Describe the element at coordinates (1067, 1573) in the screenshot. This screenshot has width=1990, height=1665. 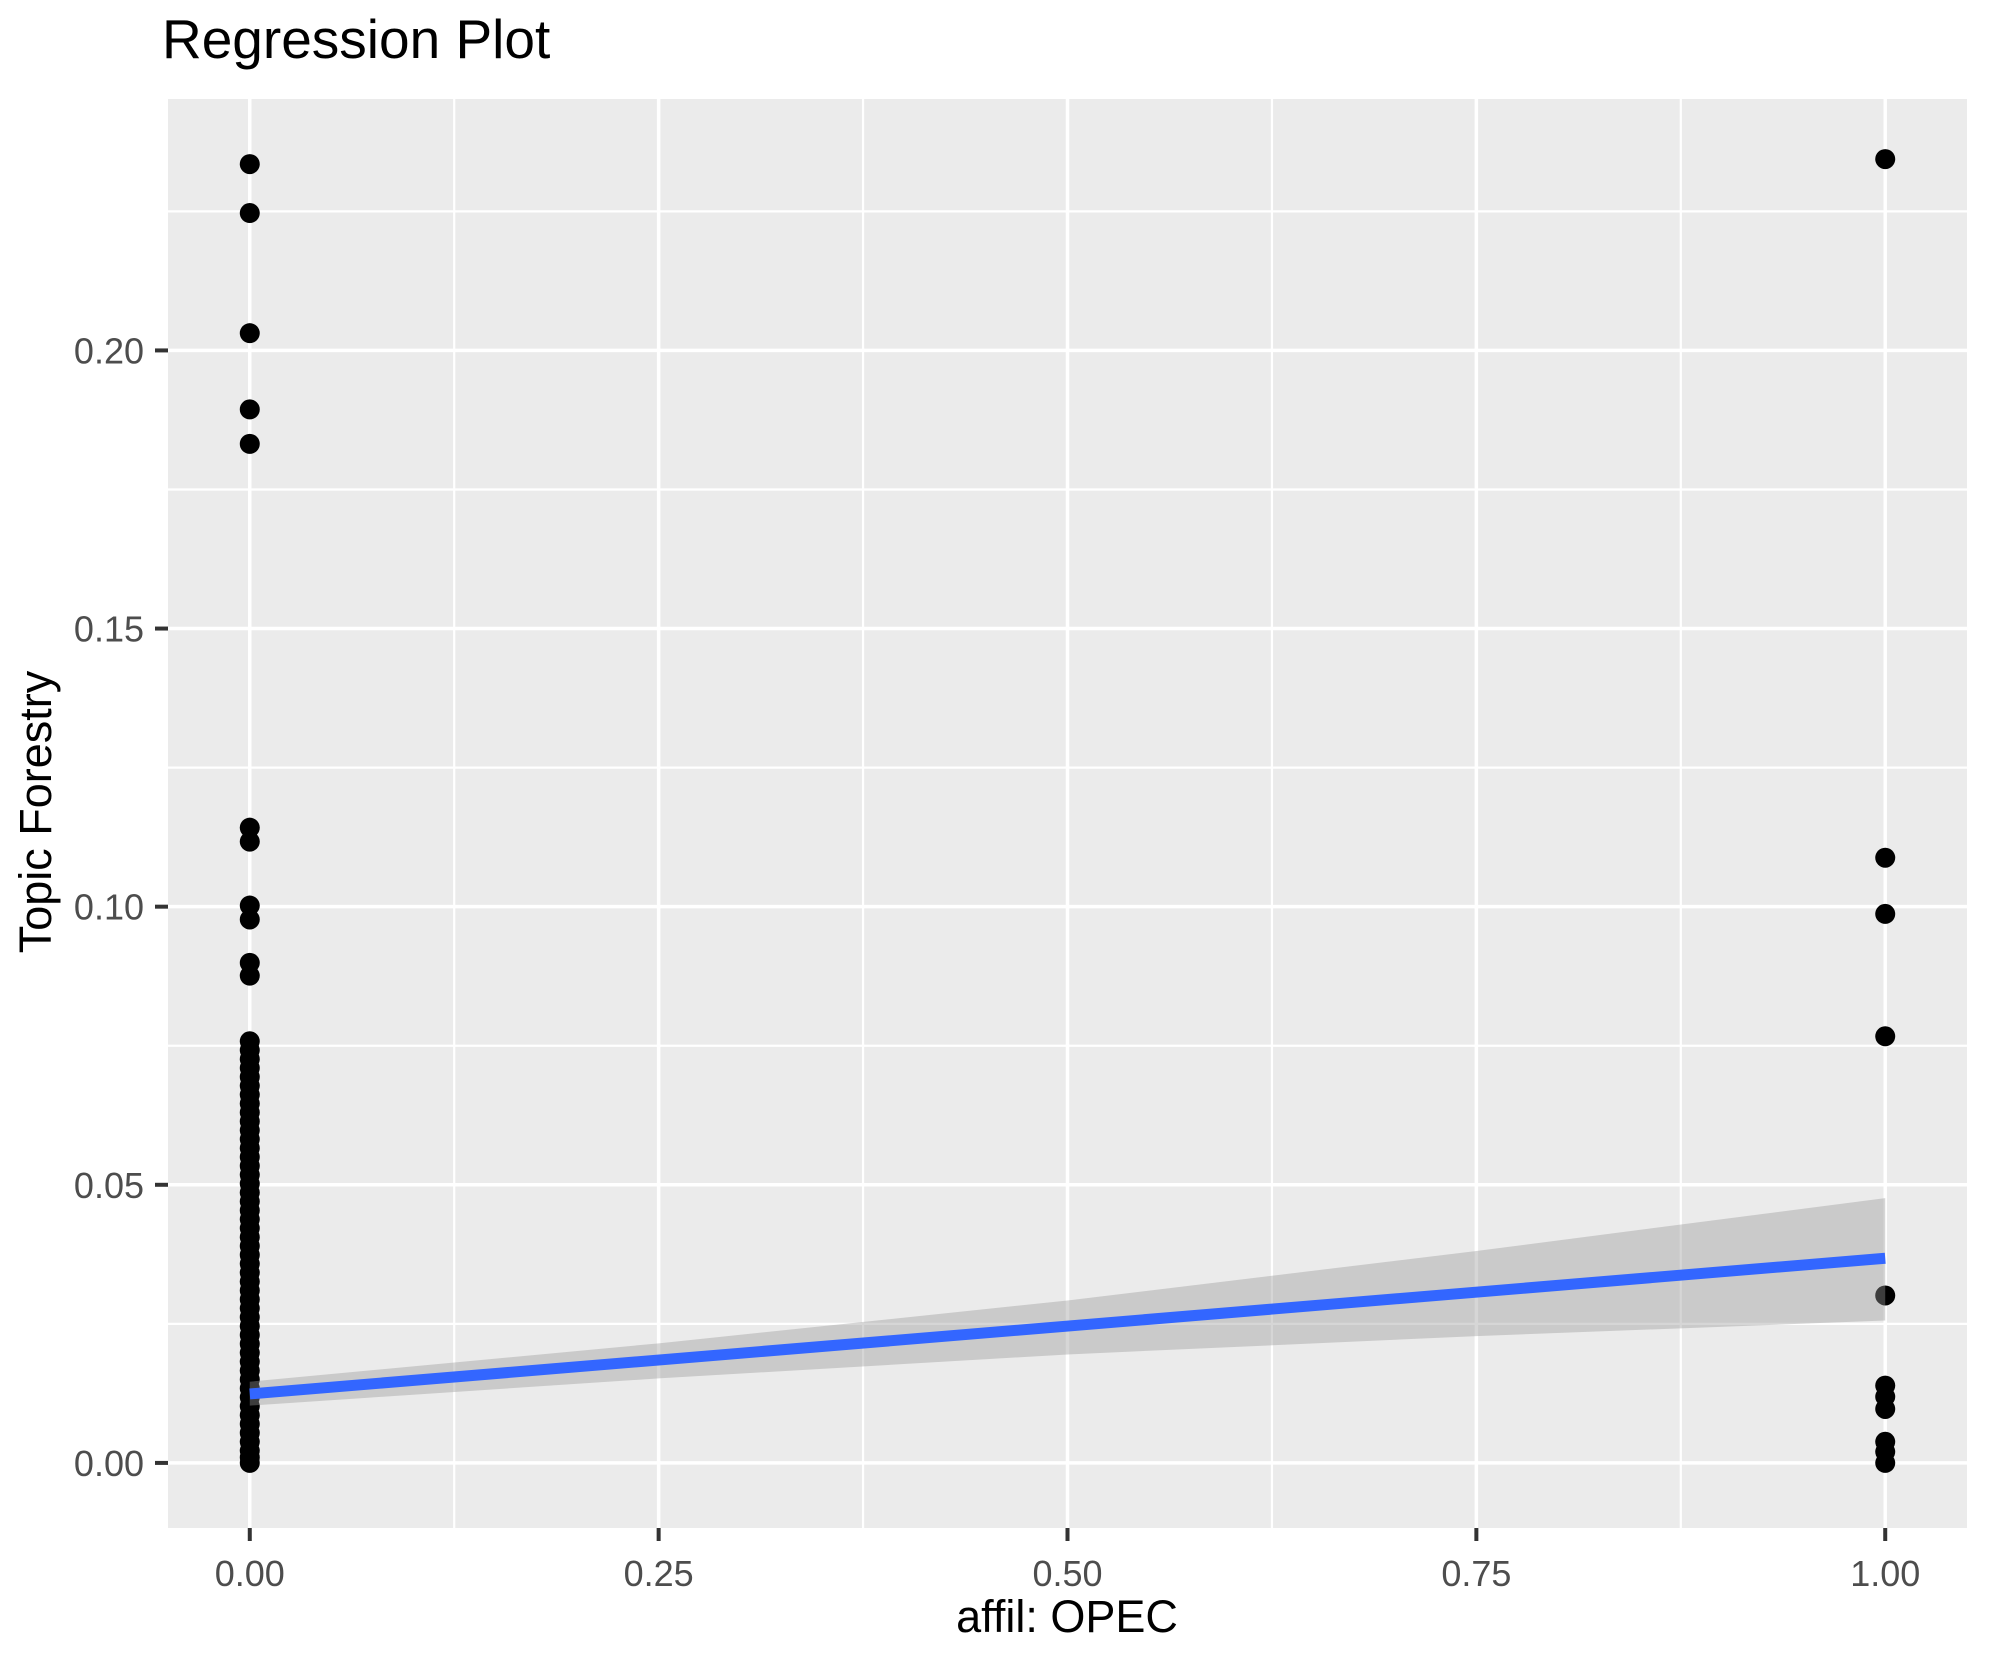
I see `x-tick-label: 0.50` at that location.